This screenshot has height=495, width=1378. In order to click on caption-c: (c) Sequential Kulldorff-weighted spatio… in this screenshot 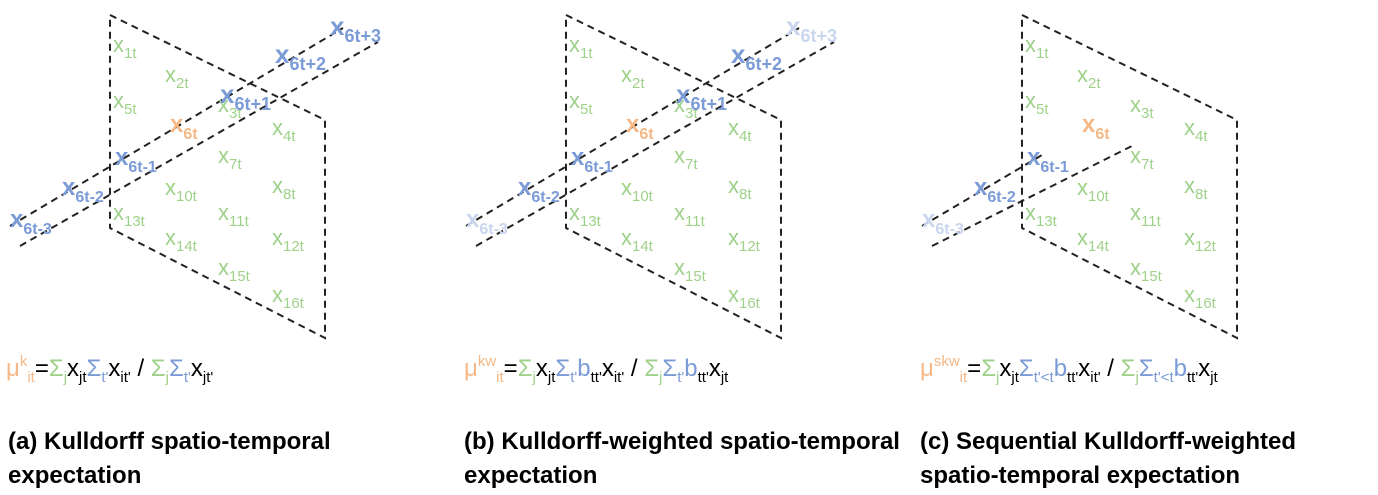, I will do `click(1108, 458)`.